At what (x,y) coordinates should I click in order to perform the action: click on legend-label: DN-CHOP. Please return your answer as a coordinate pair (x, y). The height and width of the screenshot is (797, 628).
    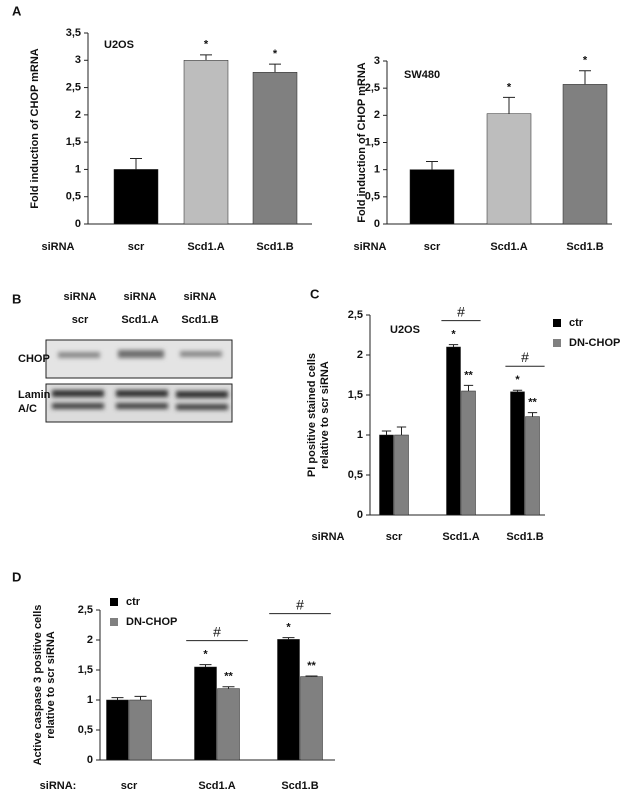
    Looking at the image, I should click on (594, 343).